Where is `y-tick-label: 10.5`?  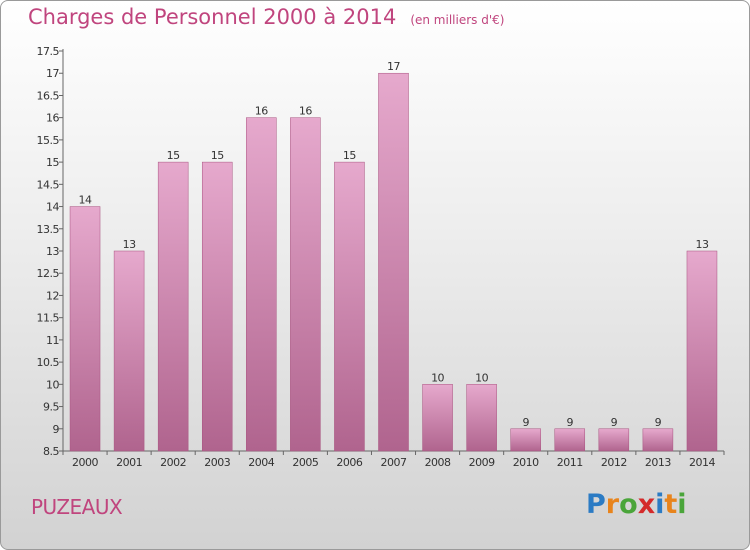
y-tick-label: 10.5 is located at coordinates (48, 362).